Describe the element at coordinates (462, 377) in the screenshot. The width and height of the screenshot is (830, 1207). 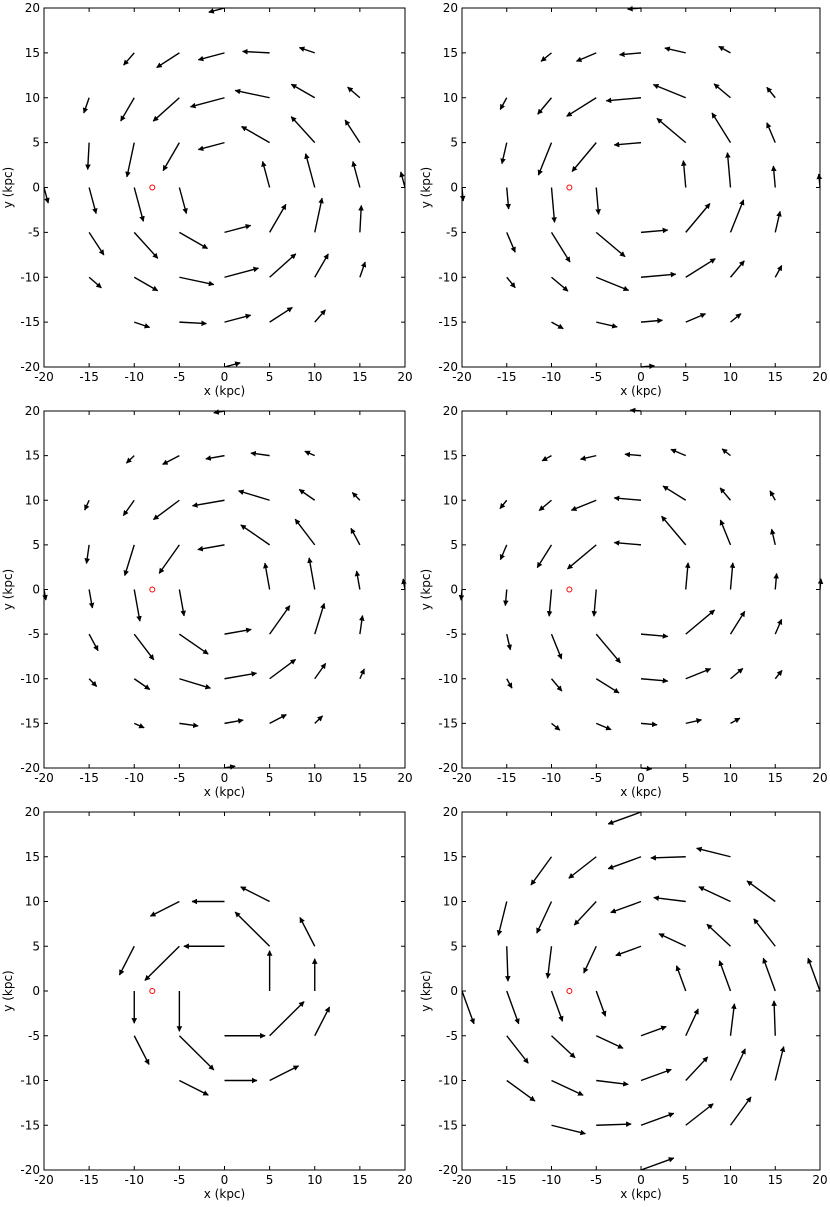
I see `x-tick-label: -20` at that location.